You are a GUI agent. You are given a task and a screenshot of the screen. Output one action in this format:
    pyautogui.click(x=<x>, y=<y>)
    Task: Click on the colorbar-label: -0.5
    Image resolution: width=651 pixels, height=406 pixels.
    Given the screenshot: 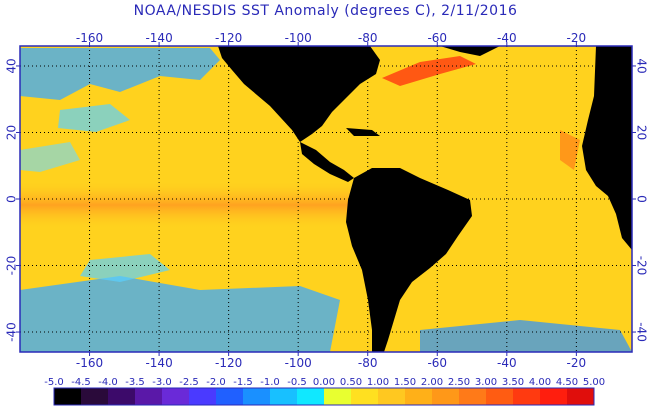 What is the action you would take?
    pyautogui.click(x=297, y=382)
    